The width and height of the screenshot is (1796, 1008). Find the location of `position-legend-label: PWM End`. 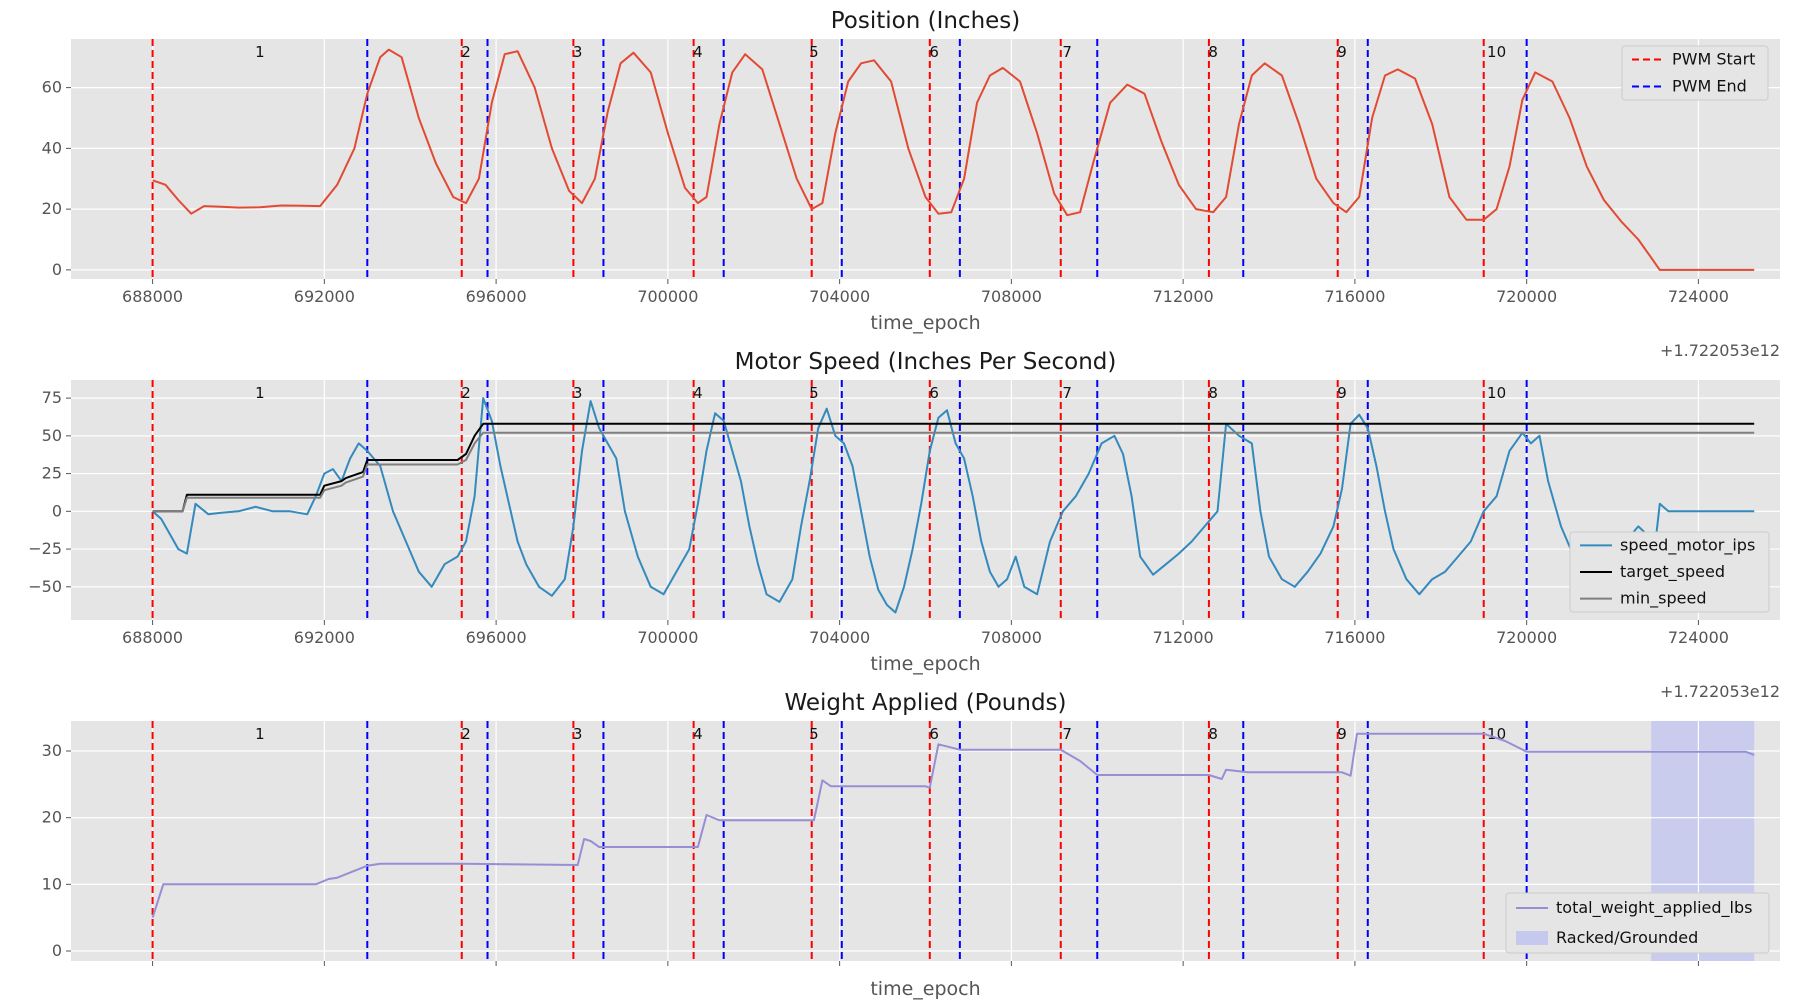

position-legend-label: PWM End is located at coordinates (1709, 86).